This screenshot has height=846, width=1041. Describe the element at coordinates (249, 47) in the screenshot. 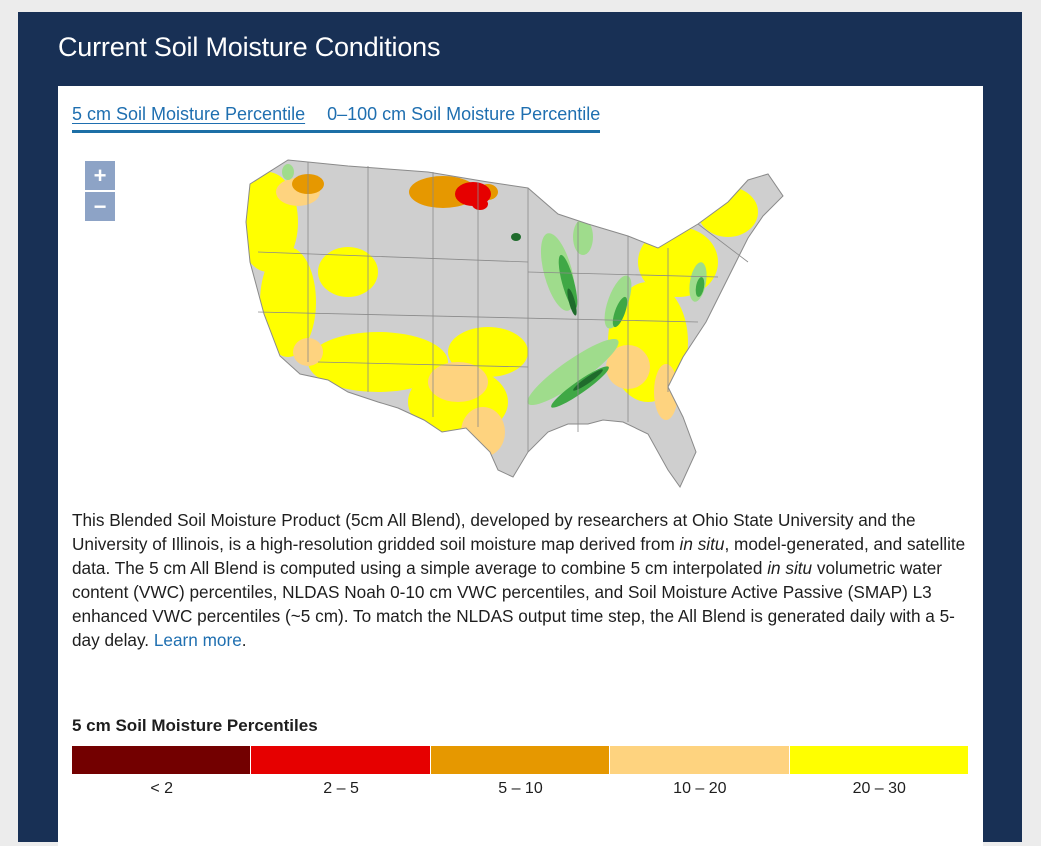

I see `panel-title: Current Soil Moisture Conditions` at that location.